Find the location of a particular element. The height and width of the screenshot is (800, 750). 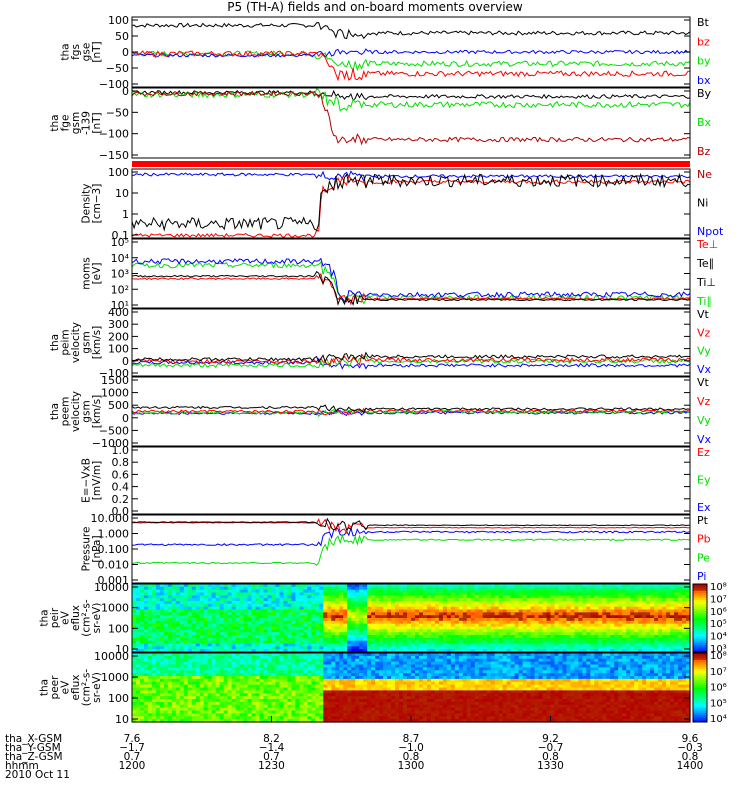

y-tick-label: 10⁴ is located at coordinates (120, 258).